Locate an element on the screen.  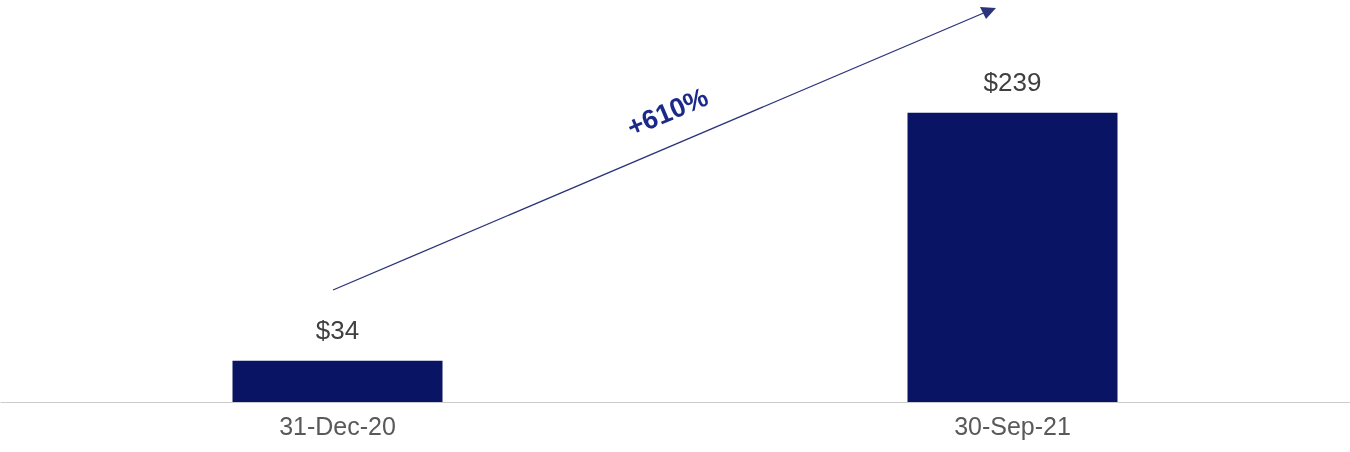
data-label: $239 is located at coordinates (1012, 81).